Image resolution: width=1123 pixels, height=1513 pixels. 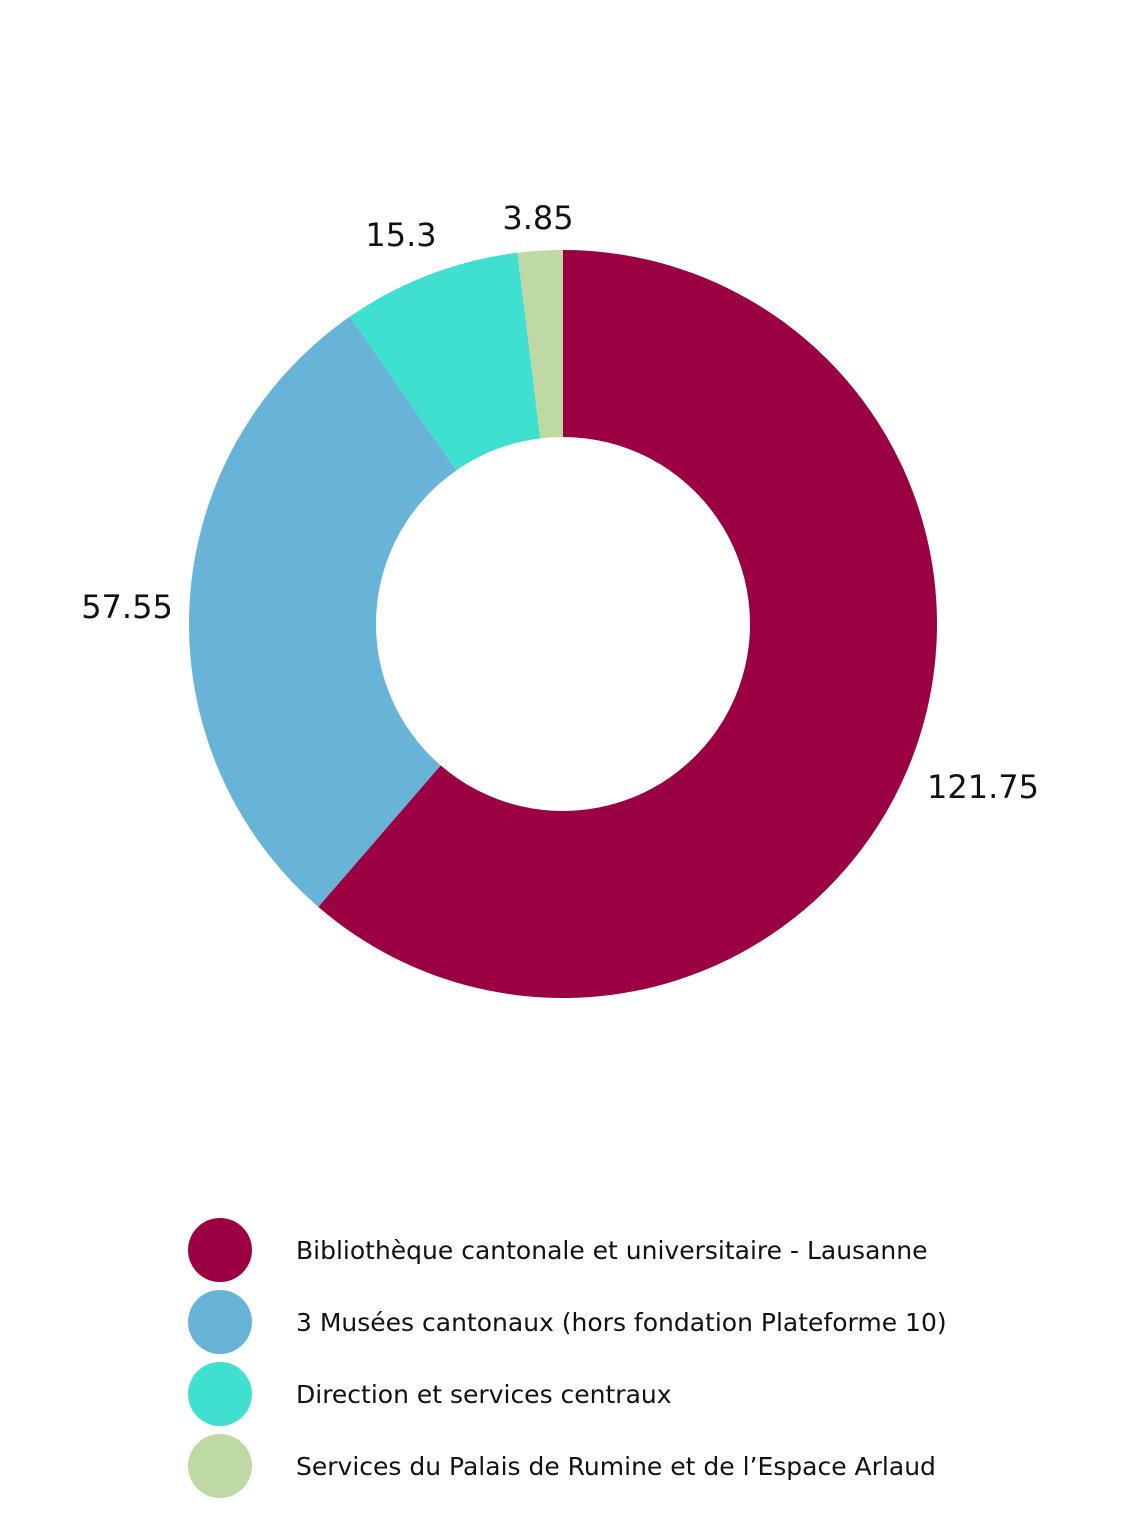 What do you see at coordinates (540, 344) in the screenshot?
I see `slice-palais-rumine` at bounding box center [540, 344].